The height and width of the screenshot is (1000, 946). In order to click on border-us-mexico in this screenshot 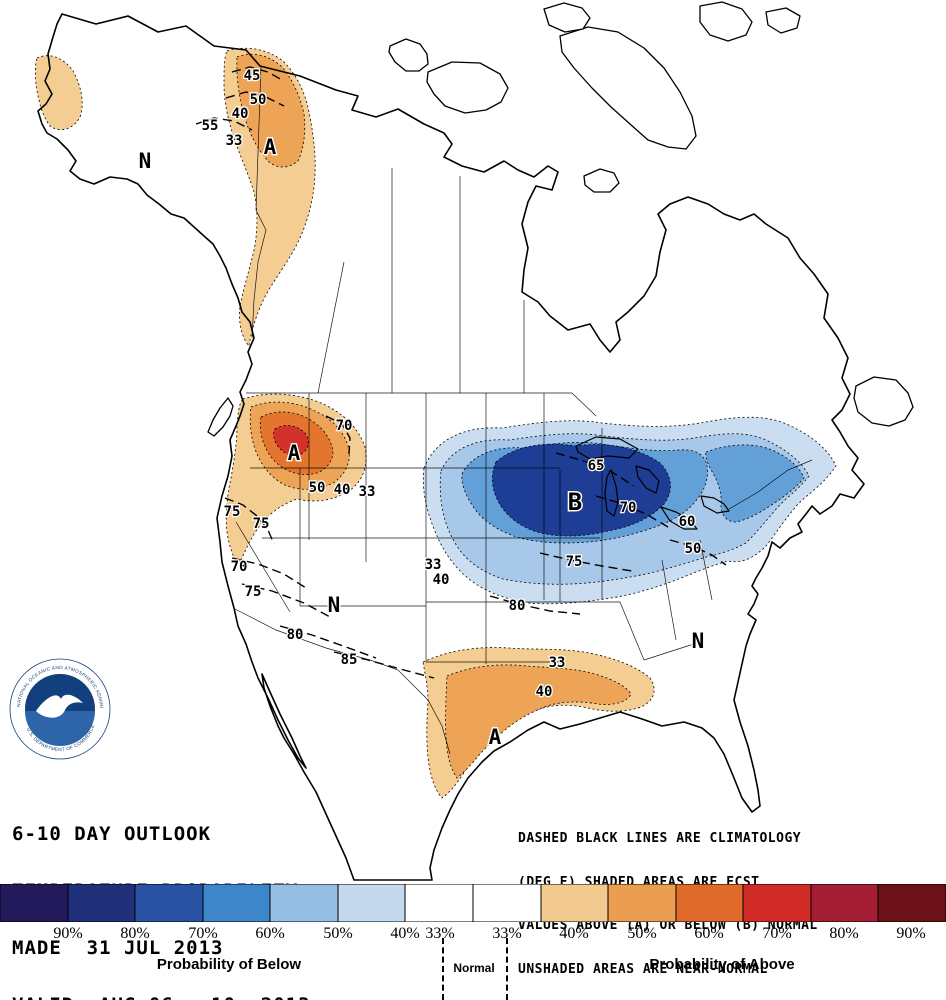, I will do `click(342, 681)`.